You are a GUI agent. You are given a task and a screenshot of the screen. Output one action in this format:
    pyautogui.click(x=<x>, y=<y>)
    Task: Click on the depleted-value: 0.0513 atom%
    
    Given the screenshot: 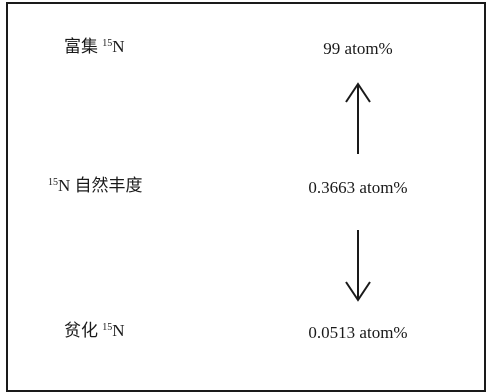 What is the action you would take?
    pyautogui.click(x=358, y=332)
    